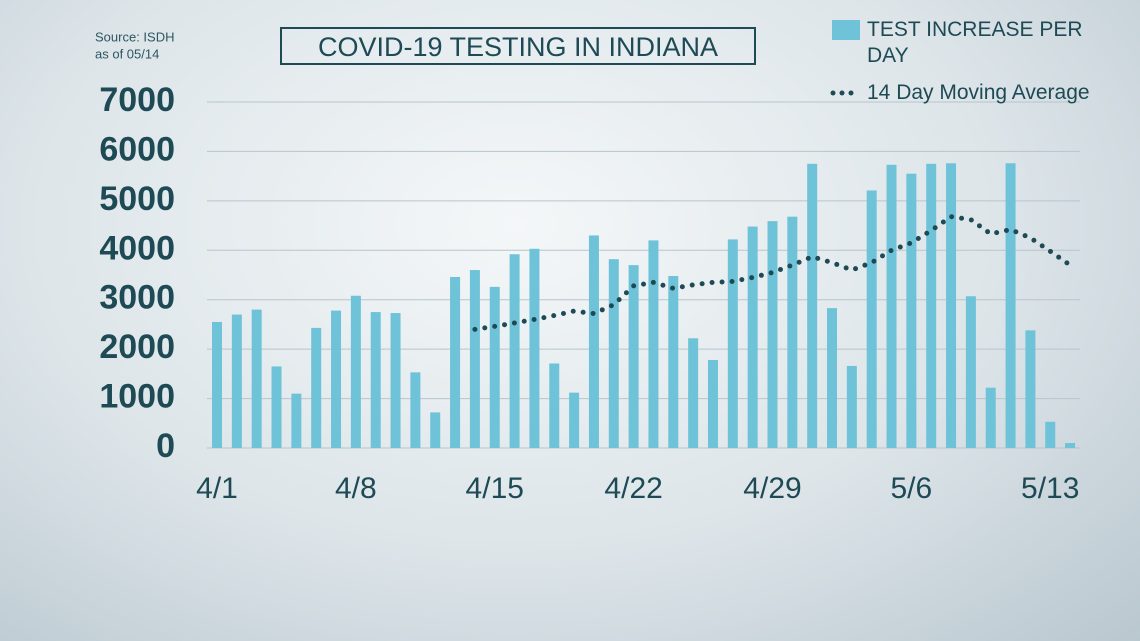  Describe the element at coordinates (137, 347) in the screenshot. I see `y-tick-label: 2000` at that location.